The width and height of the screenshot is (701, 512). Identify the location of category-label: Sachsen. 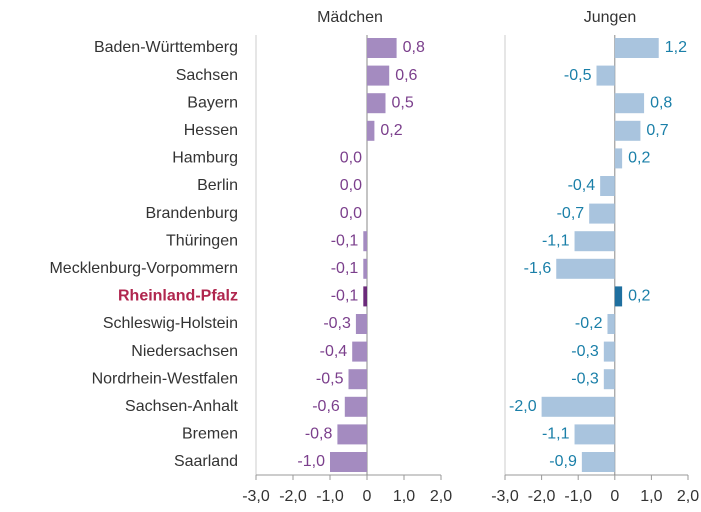
(207, 75).